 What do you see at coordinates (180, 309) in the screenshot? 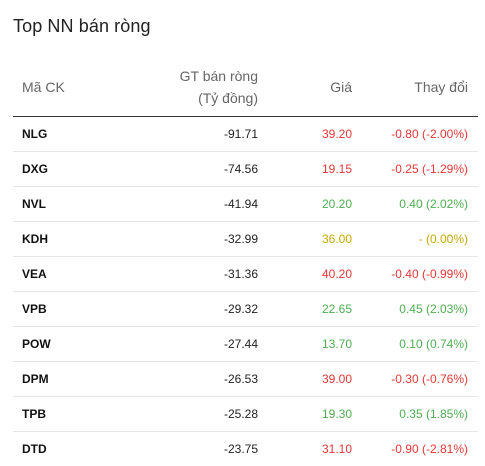
I see `net-sell-value-cell: -29.32` at bounding box center [180, 309].